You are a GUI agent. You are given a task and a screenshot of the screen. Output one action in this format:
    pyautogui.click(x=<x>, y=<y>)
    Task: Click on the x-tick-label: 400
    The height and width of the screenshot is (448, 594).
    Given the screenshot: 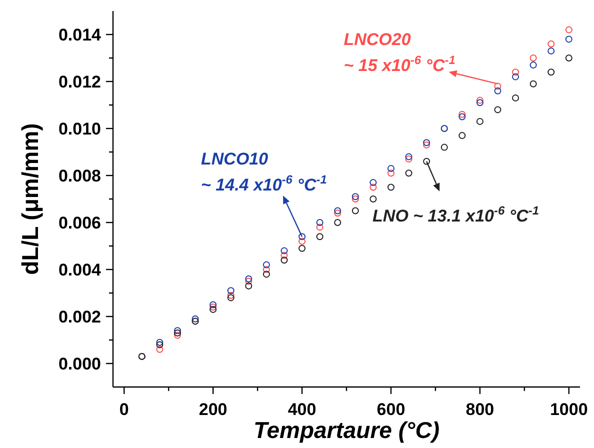 What is the action you would take?
    pyautogui.click(x=302, y=409)
    